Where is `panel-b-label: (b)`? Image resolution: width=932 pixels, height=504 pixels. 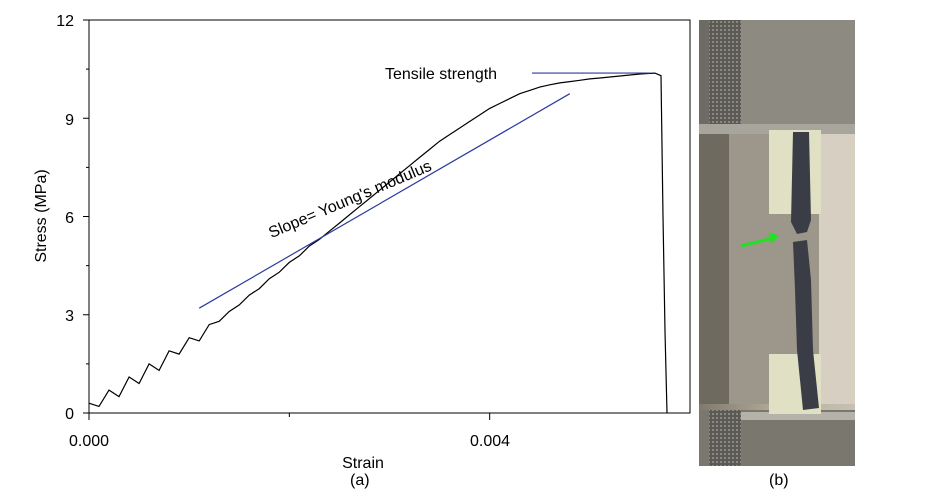 panel-b-label: (b) is located at coordinates (779, 480).